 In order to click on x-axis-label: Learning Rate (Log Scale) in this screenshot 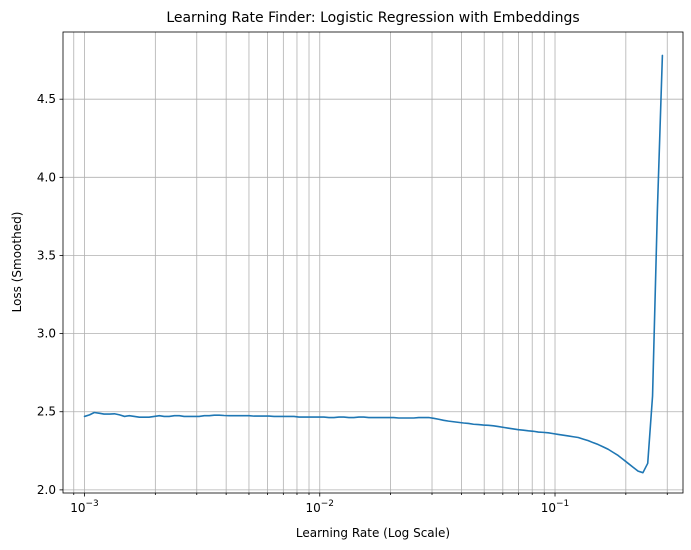, I will do `click(373, 533)`.